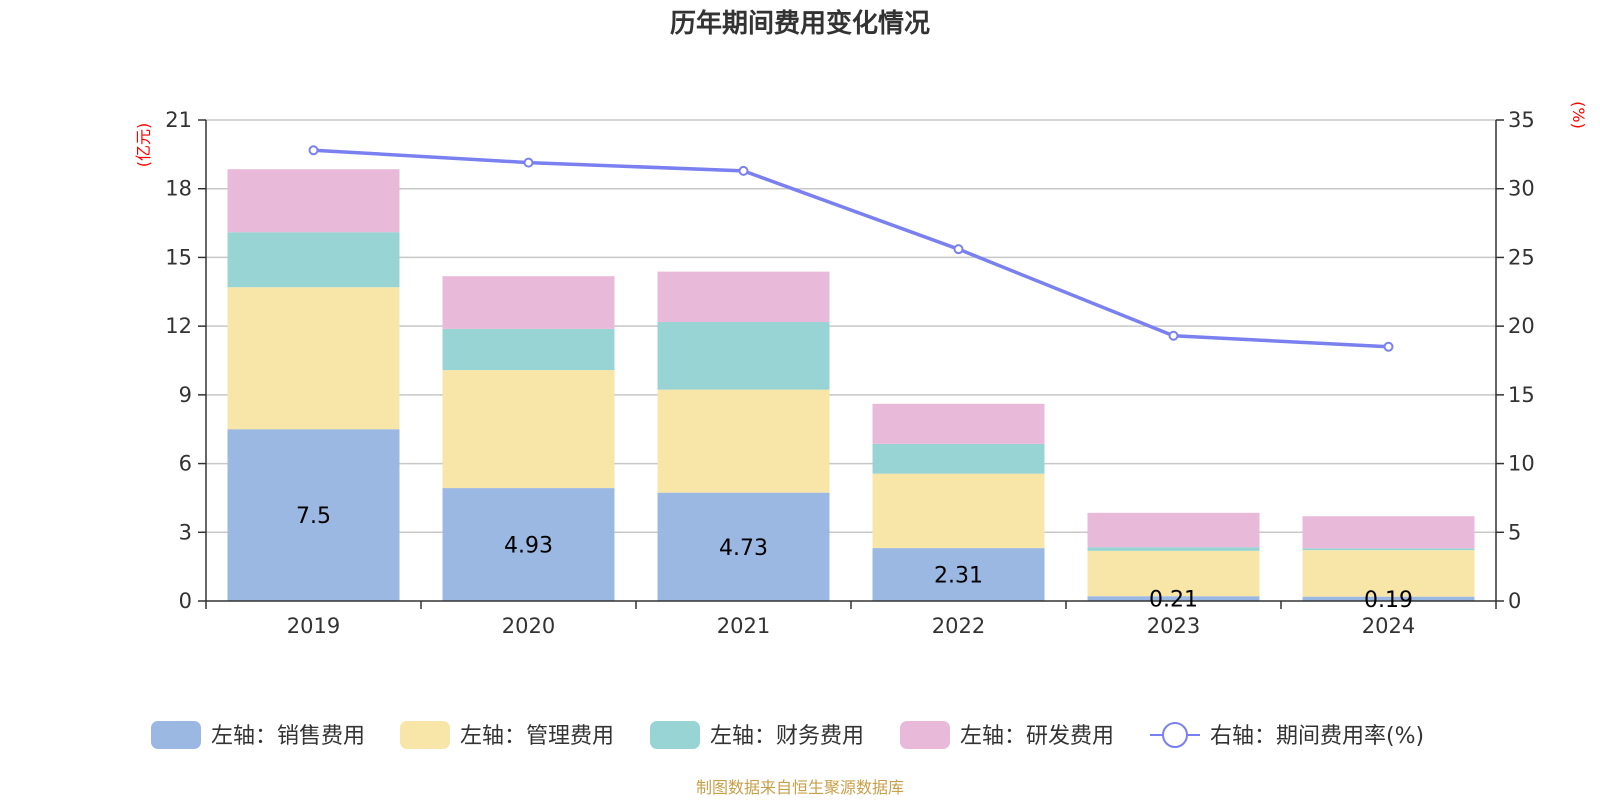  What do you see at coordinates (178, 257) in the screenshot?
I see `left-axis-tick-label: 15` at bounding box center [178, 257].